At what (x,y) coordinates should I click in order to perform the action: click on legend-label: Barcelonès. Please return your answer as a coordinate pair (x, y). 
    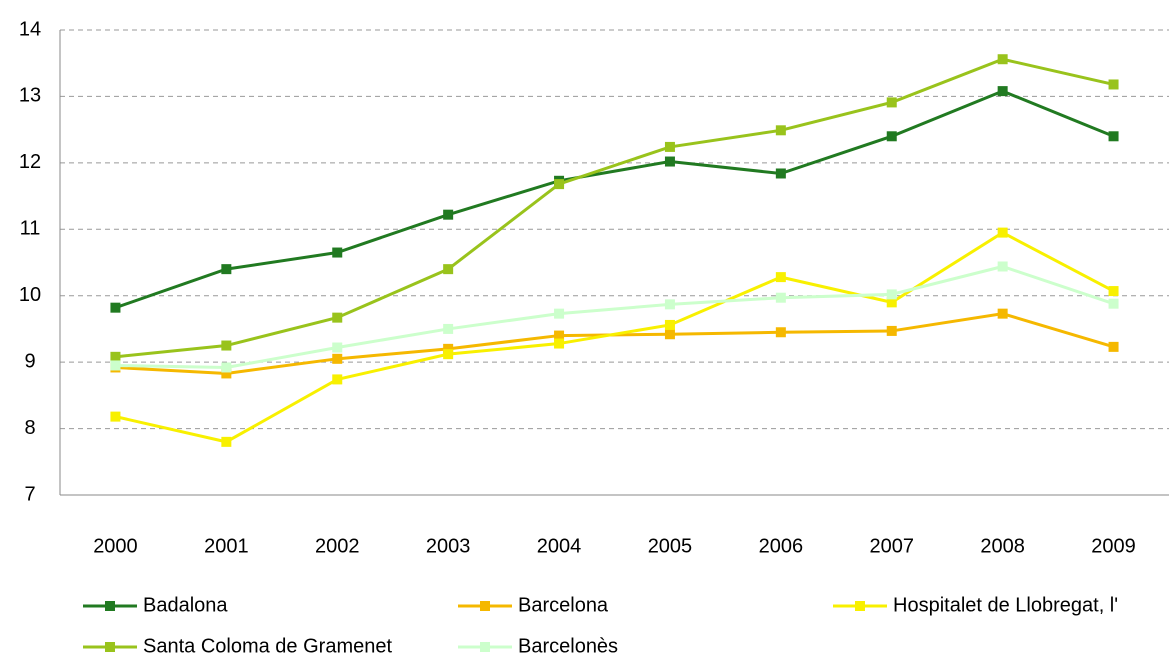
    Looking at the image, I should click on (568, 646).